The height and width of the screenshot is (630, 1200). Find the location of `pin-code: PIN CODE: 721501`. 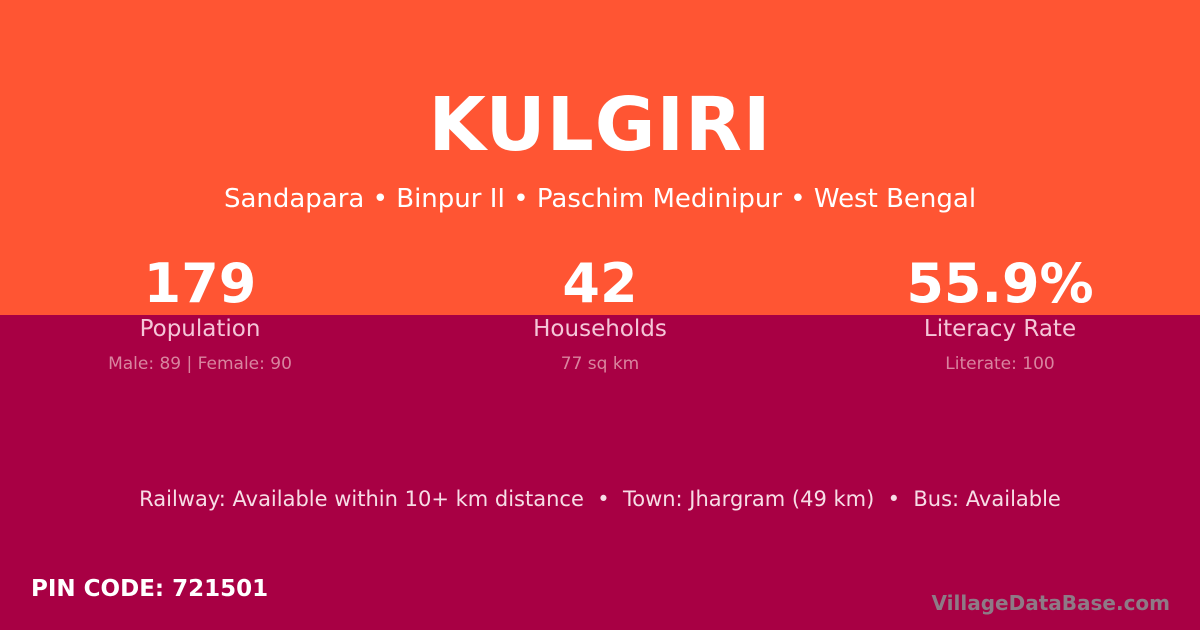

pin-code: PIN CODE: 721501 is located at coordinates (150, 589).